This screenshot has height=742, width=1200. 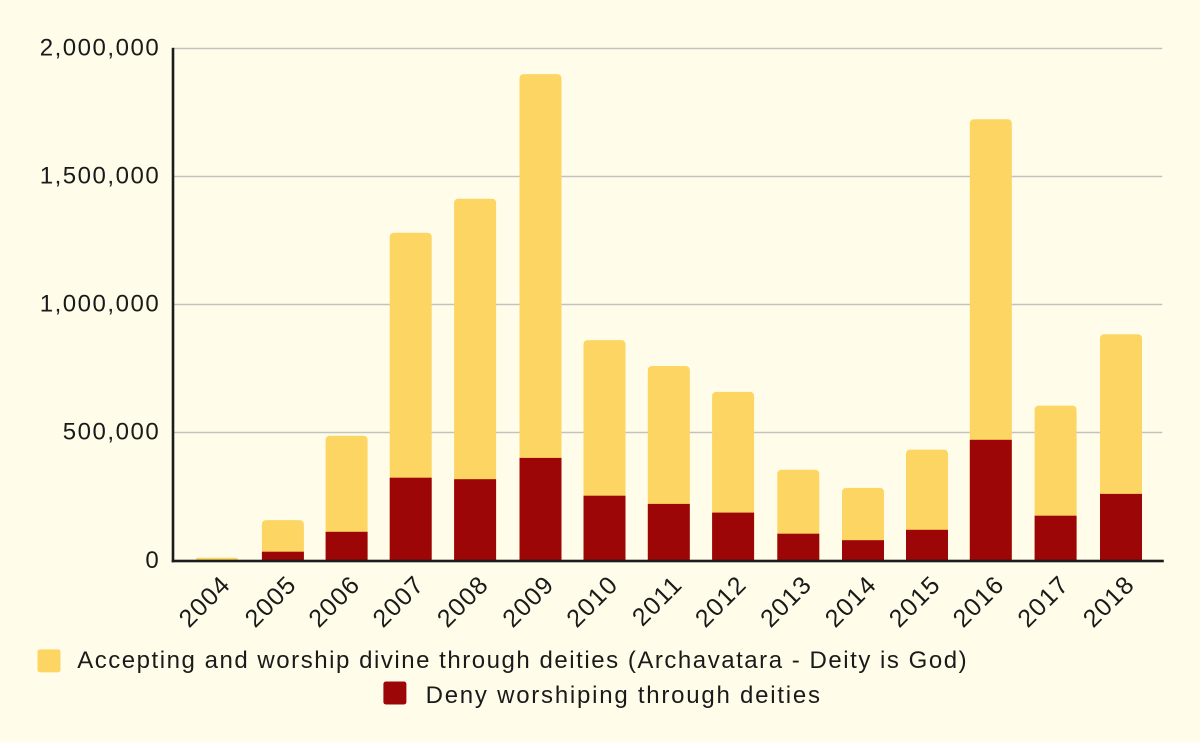 What do you see at coordinates (623, 695) in the screenshot?
I see `svg-text:Deny worshiping through deitie: Deny worshiping through deities` at bounding box center [623, 695].